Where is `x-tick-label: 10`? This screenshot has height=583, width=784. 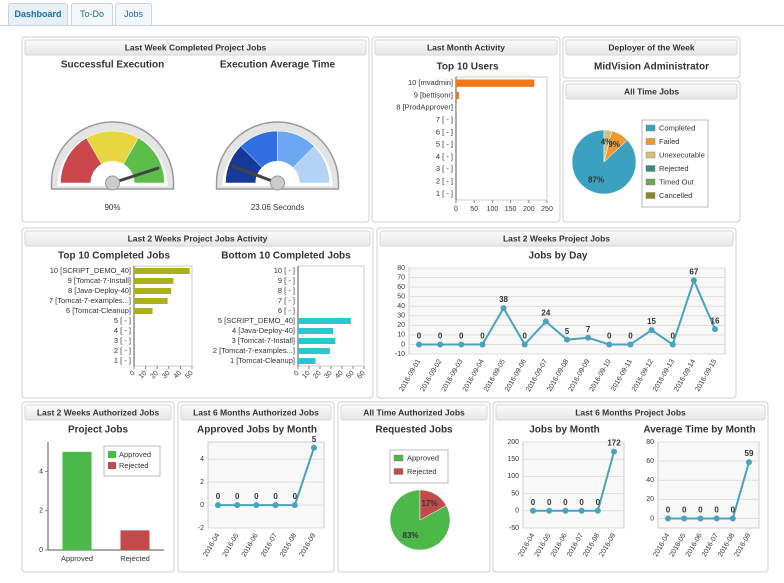
x-tick-label: 10 is located at coordinates (306, 375).